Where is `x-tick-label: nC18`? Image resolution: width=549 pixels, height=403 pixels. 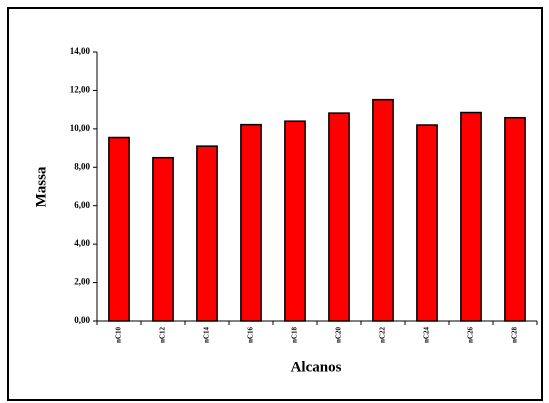 x-tick-label: nC18 is located at coordinates (295, 335).